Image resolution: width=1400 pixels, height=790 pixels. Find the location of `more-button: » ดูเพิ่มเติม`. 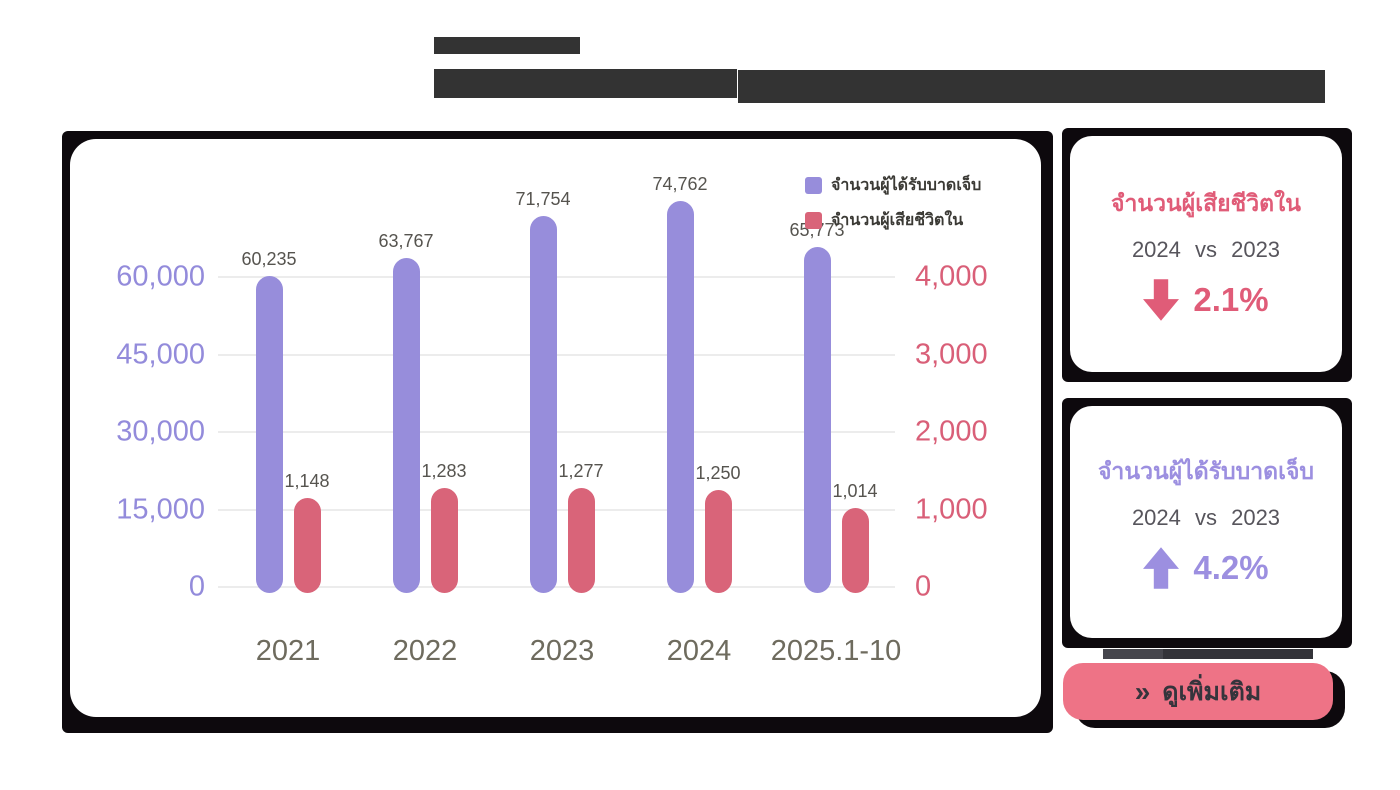

more-button: » ดูเพิ่มเติม is located at coordinates (1198, 691).